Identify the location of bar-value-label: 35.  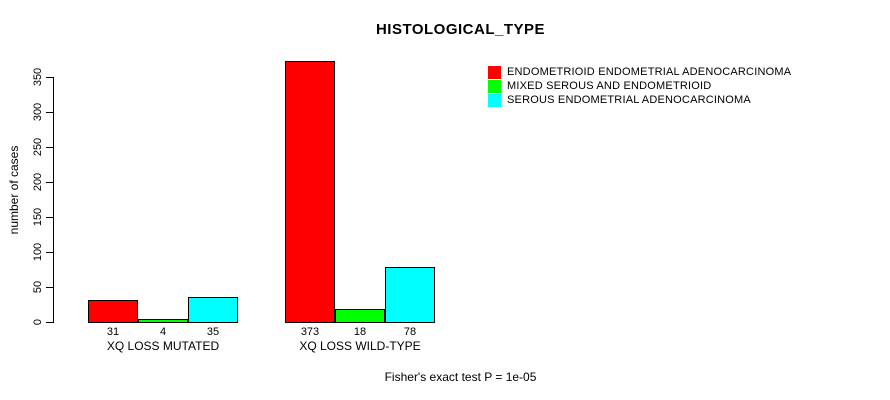
(213, 332).